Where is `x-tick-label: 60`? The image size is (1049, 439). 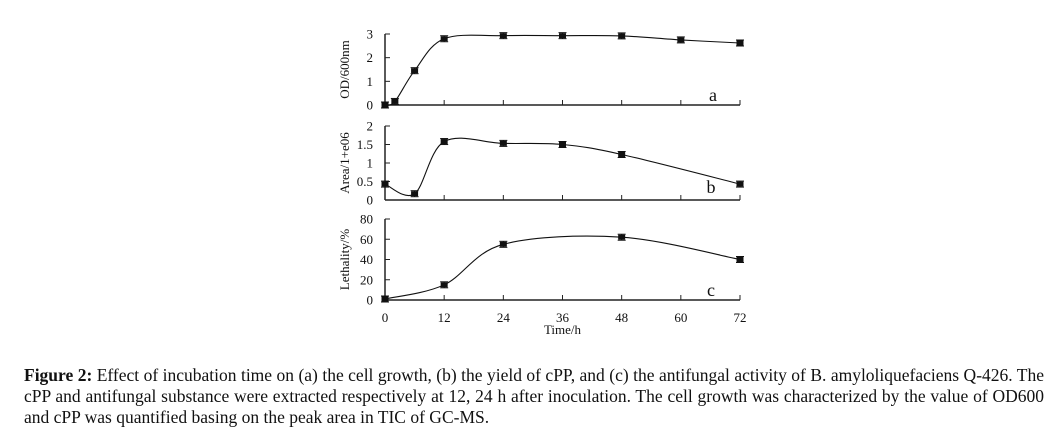
x-tick-label: 60 is located at coordinates (680, 317).